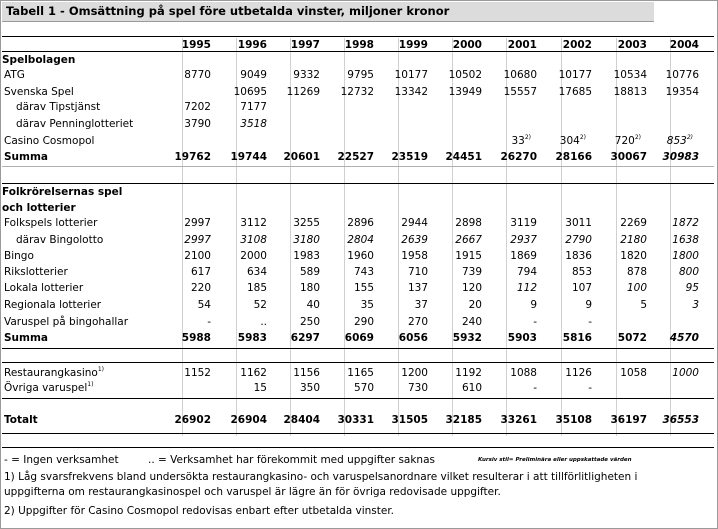  I want to click on year-header-cell: 2000, so click(467, 45).